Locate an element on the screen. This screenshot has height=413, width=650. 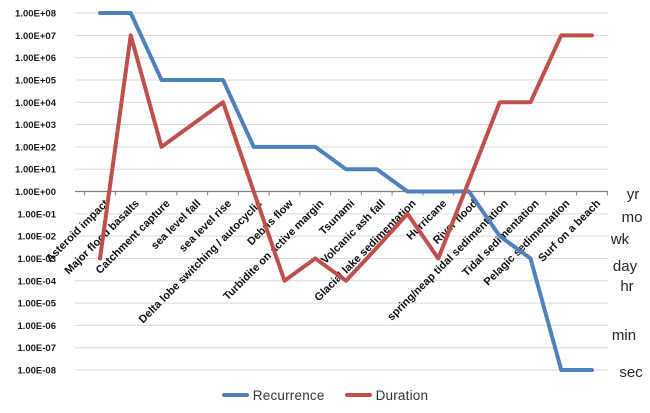
chart-legend: Recurrence Duration is located at coordinates (325, 395).